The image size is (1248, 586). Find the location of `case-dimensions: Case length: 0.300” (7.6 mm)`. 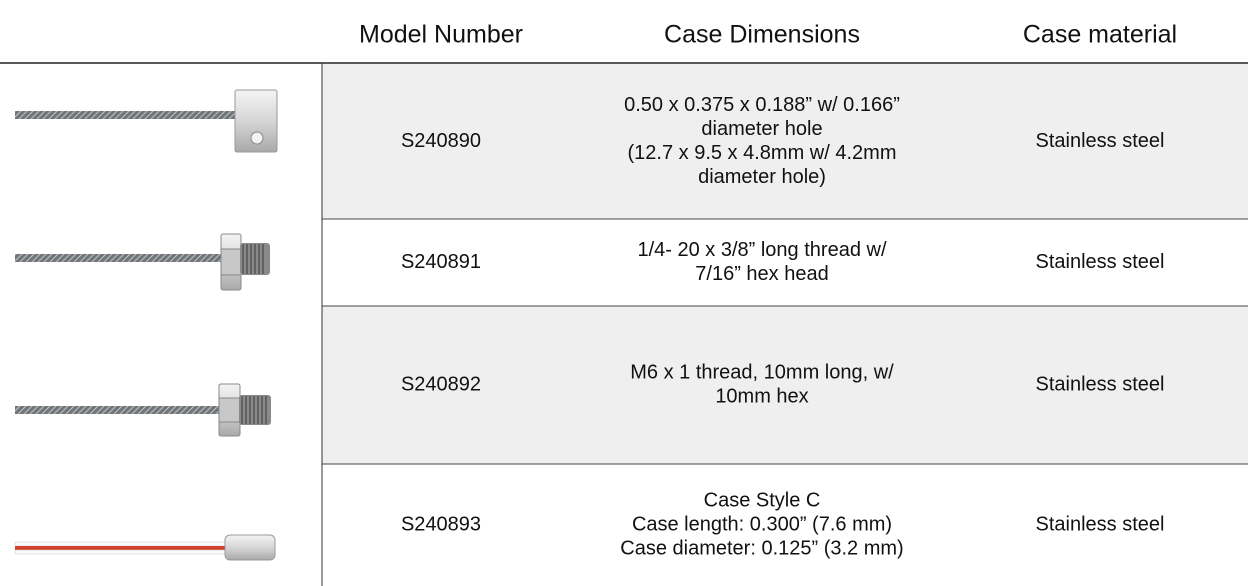

case-dimensions: Case length: 0.300” (7.6 mm) is located at coordinates (762, 524).